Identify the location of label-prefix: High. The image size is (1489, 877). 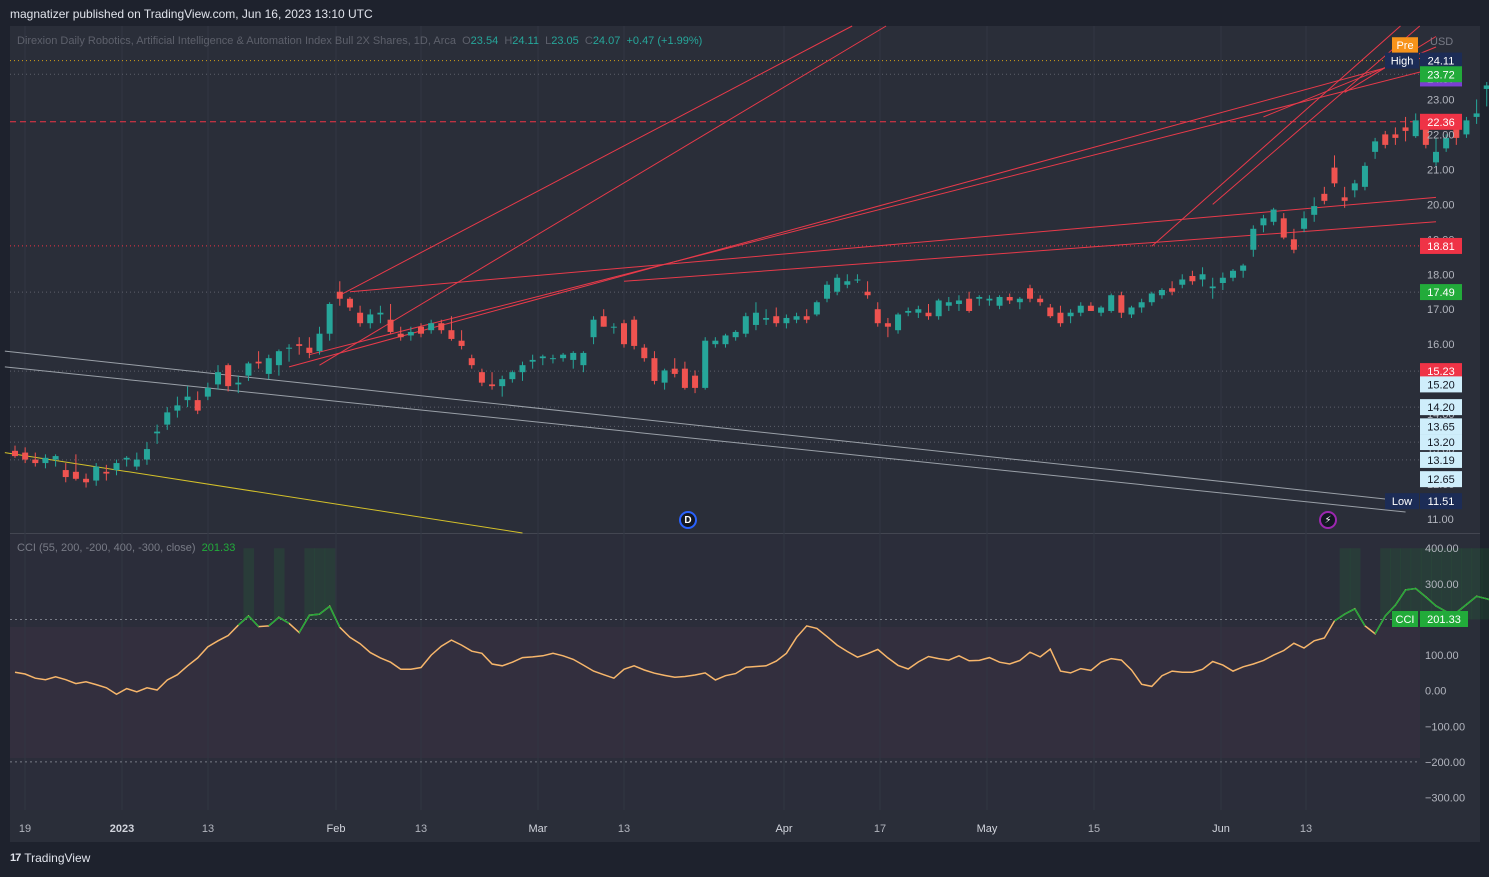
(1402, 62).